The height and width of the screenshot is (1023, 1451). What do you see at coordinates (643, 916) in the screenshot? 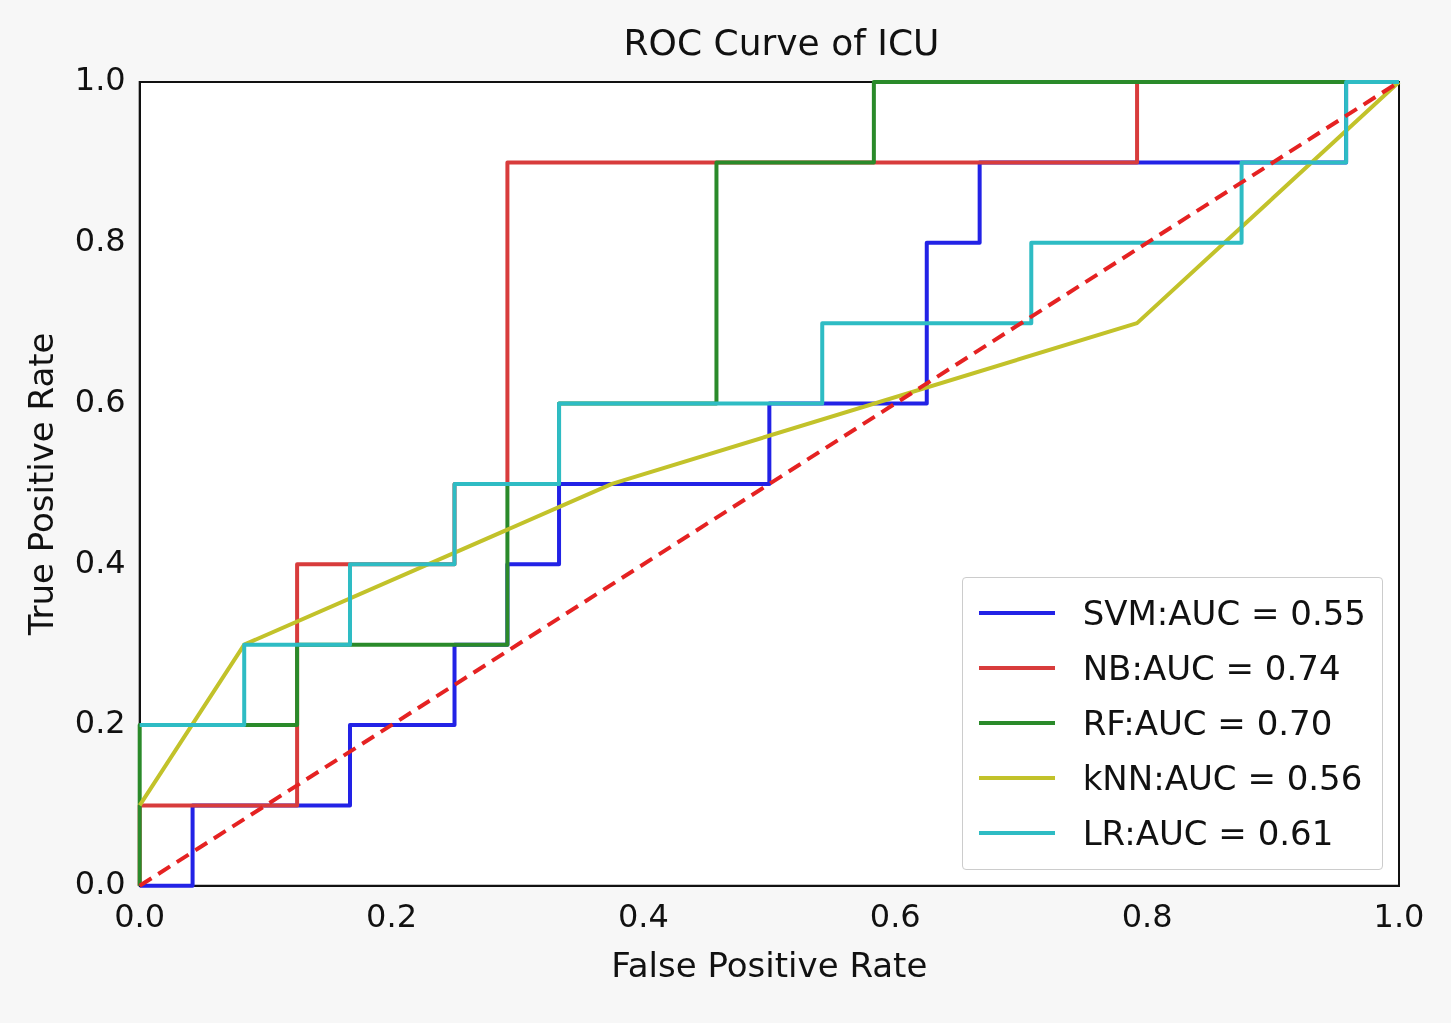
I see `x-tick-label: 0.4` at bounding box center [643, 916].